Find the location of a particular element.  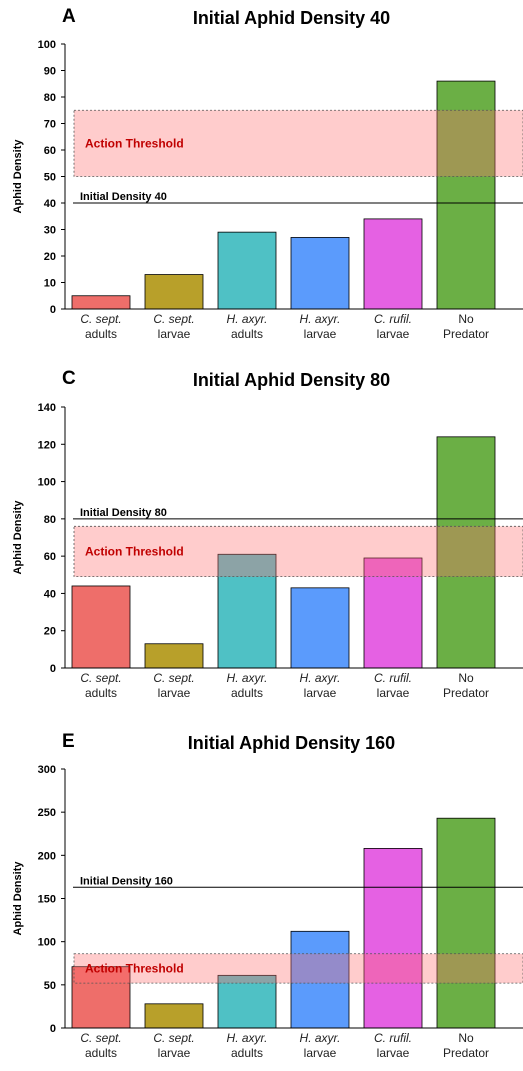

panel-label: C is located at coordinates (69, 378).